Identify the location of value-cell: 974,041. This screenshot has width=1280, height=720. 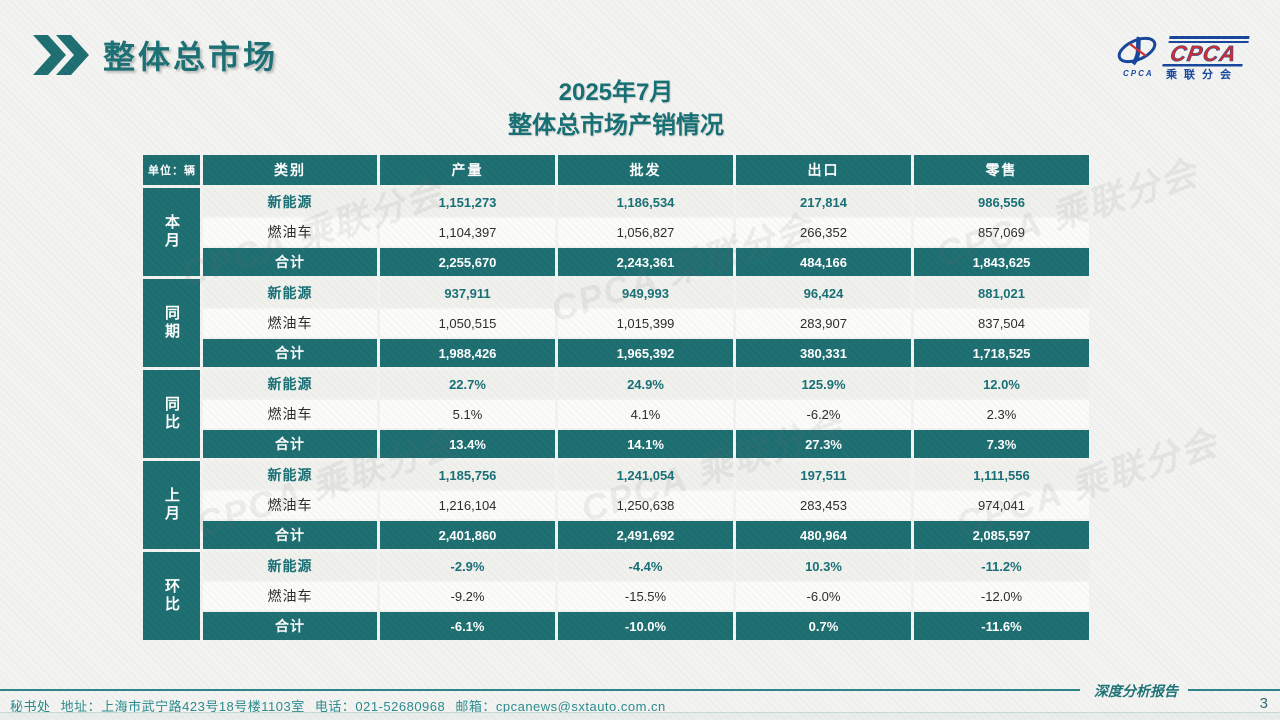
(1001, 505).